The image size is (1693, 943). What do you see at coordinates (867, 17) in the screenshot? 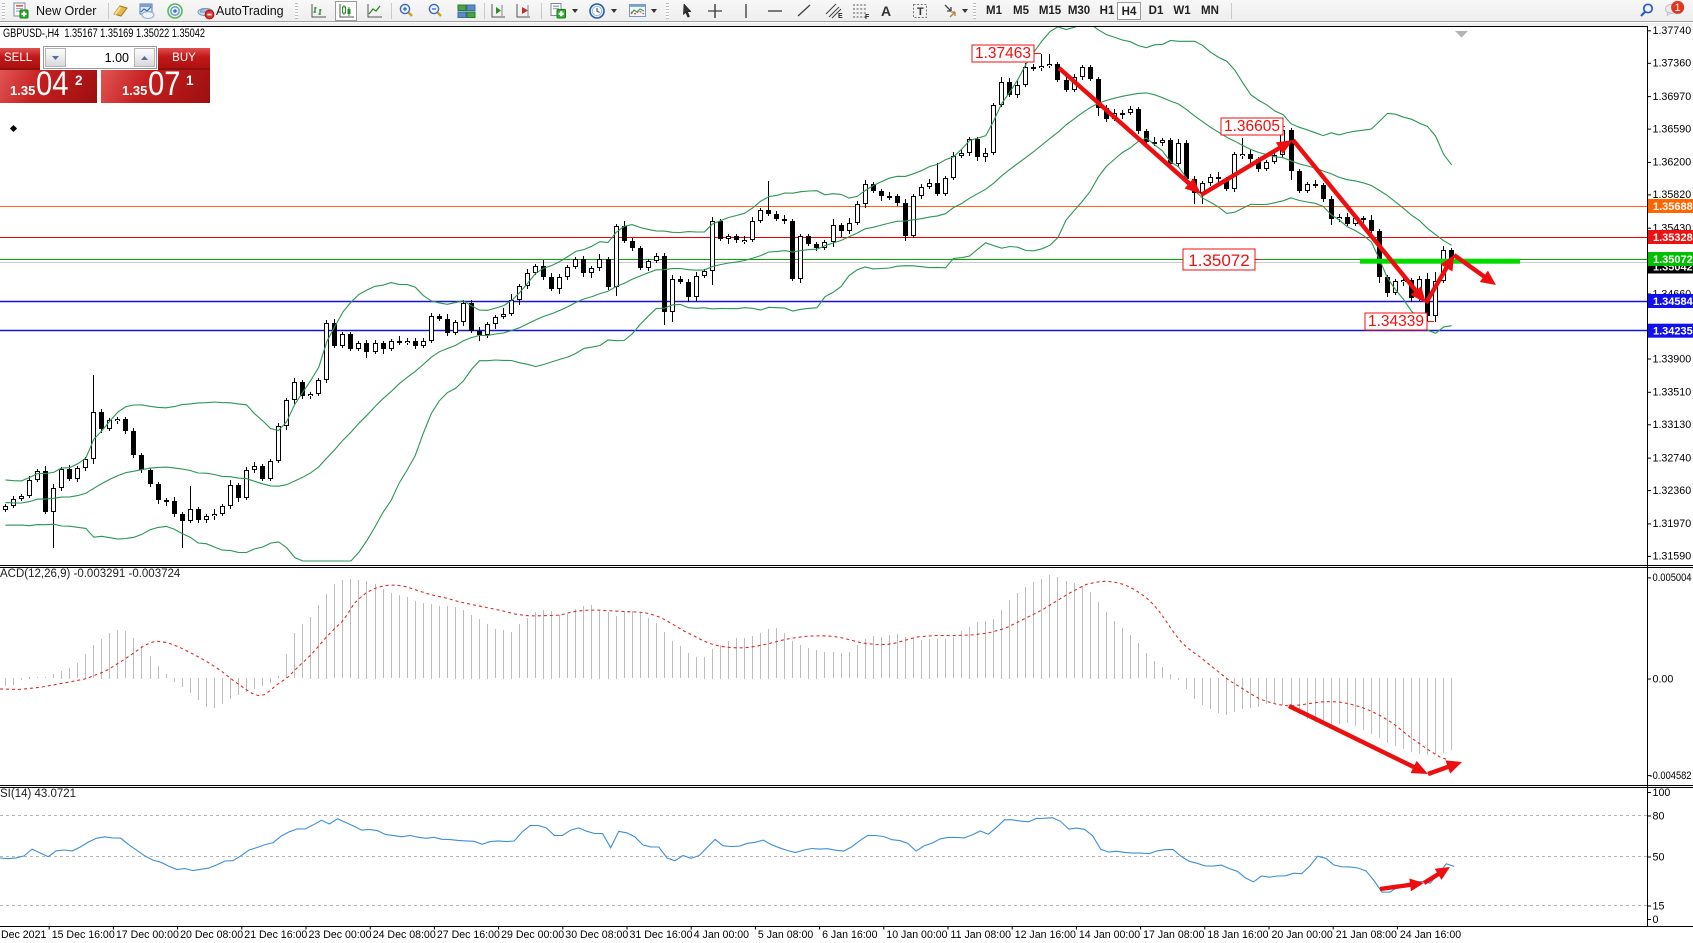
I see `svg-text: F` at bounding box center [867, 17].